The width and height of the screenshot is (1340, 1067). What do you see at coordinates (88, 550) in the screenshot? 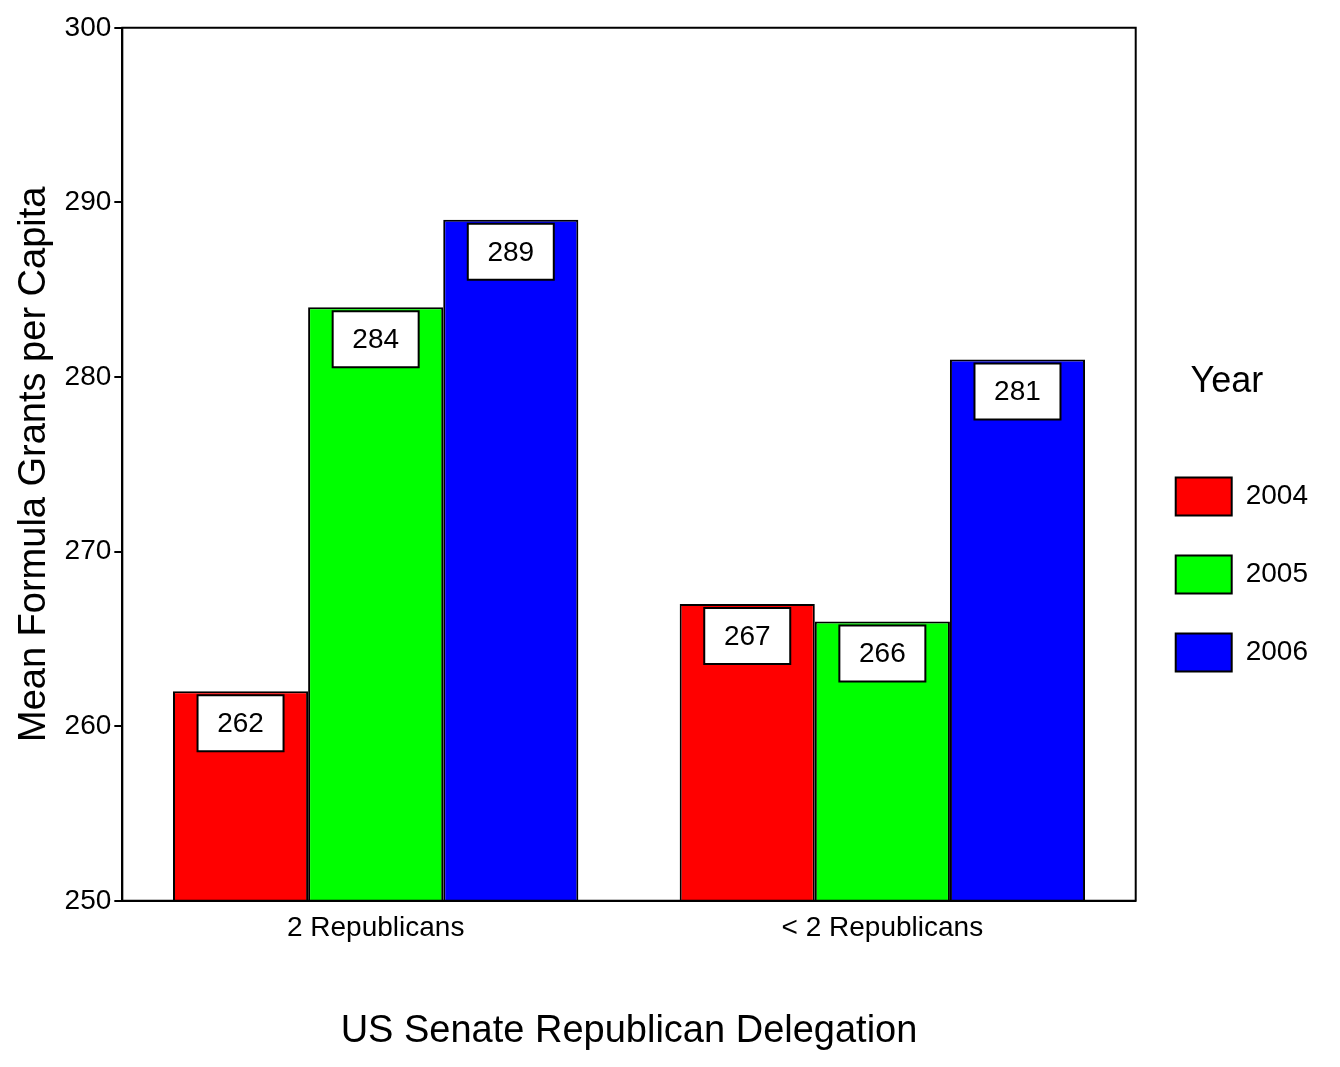
I see `y-tick-label: 270` at bounding box center [88, 550].